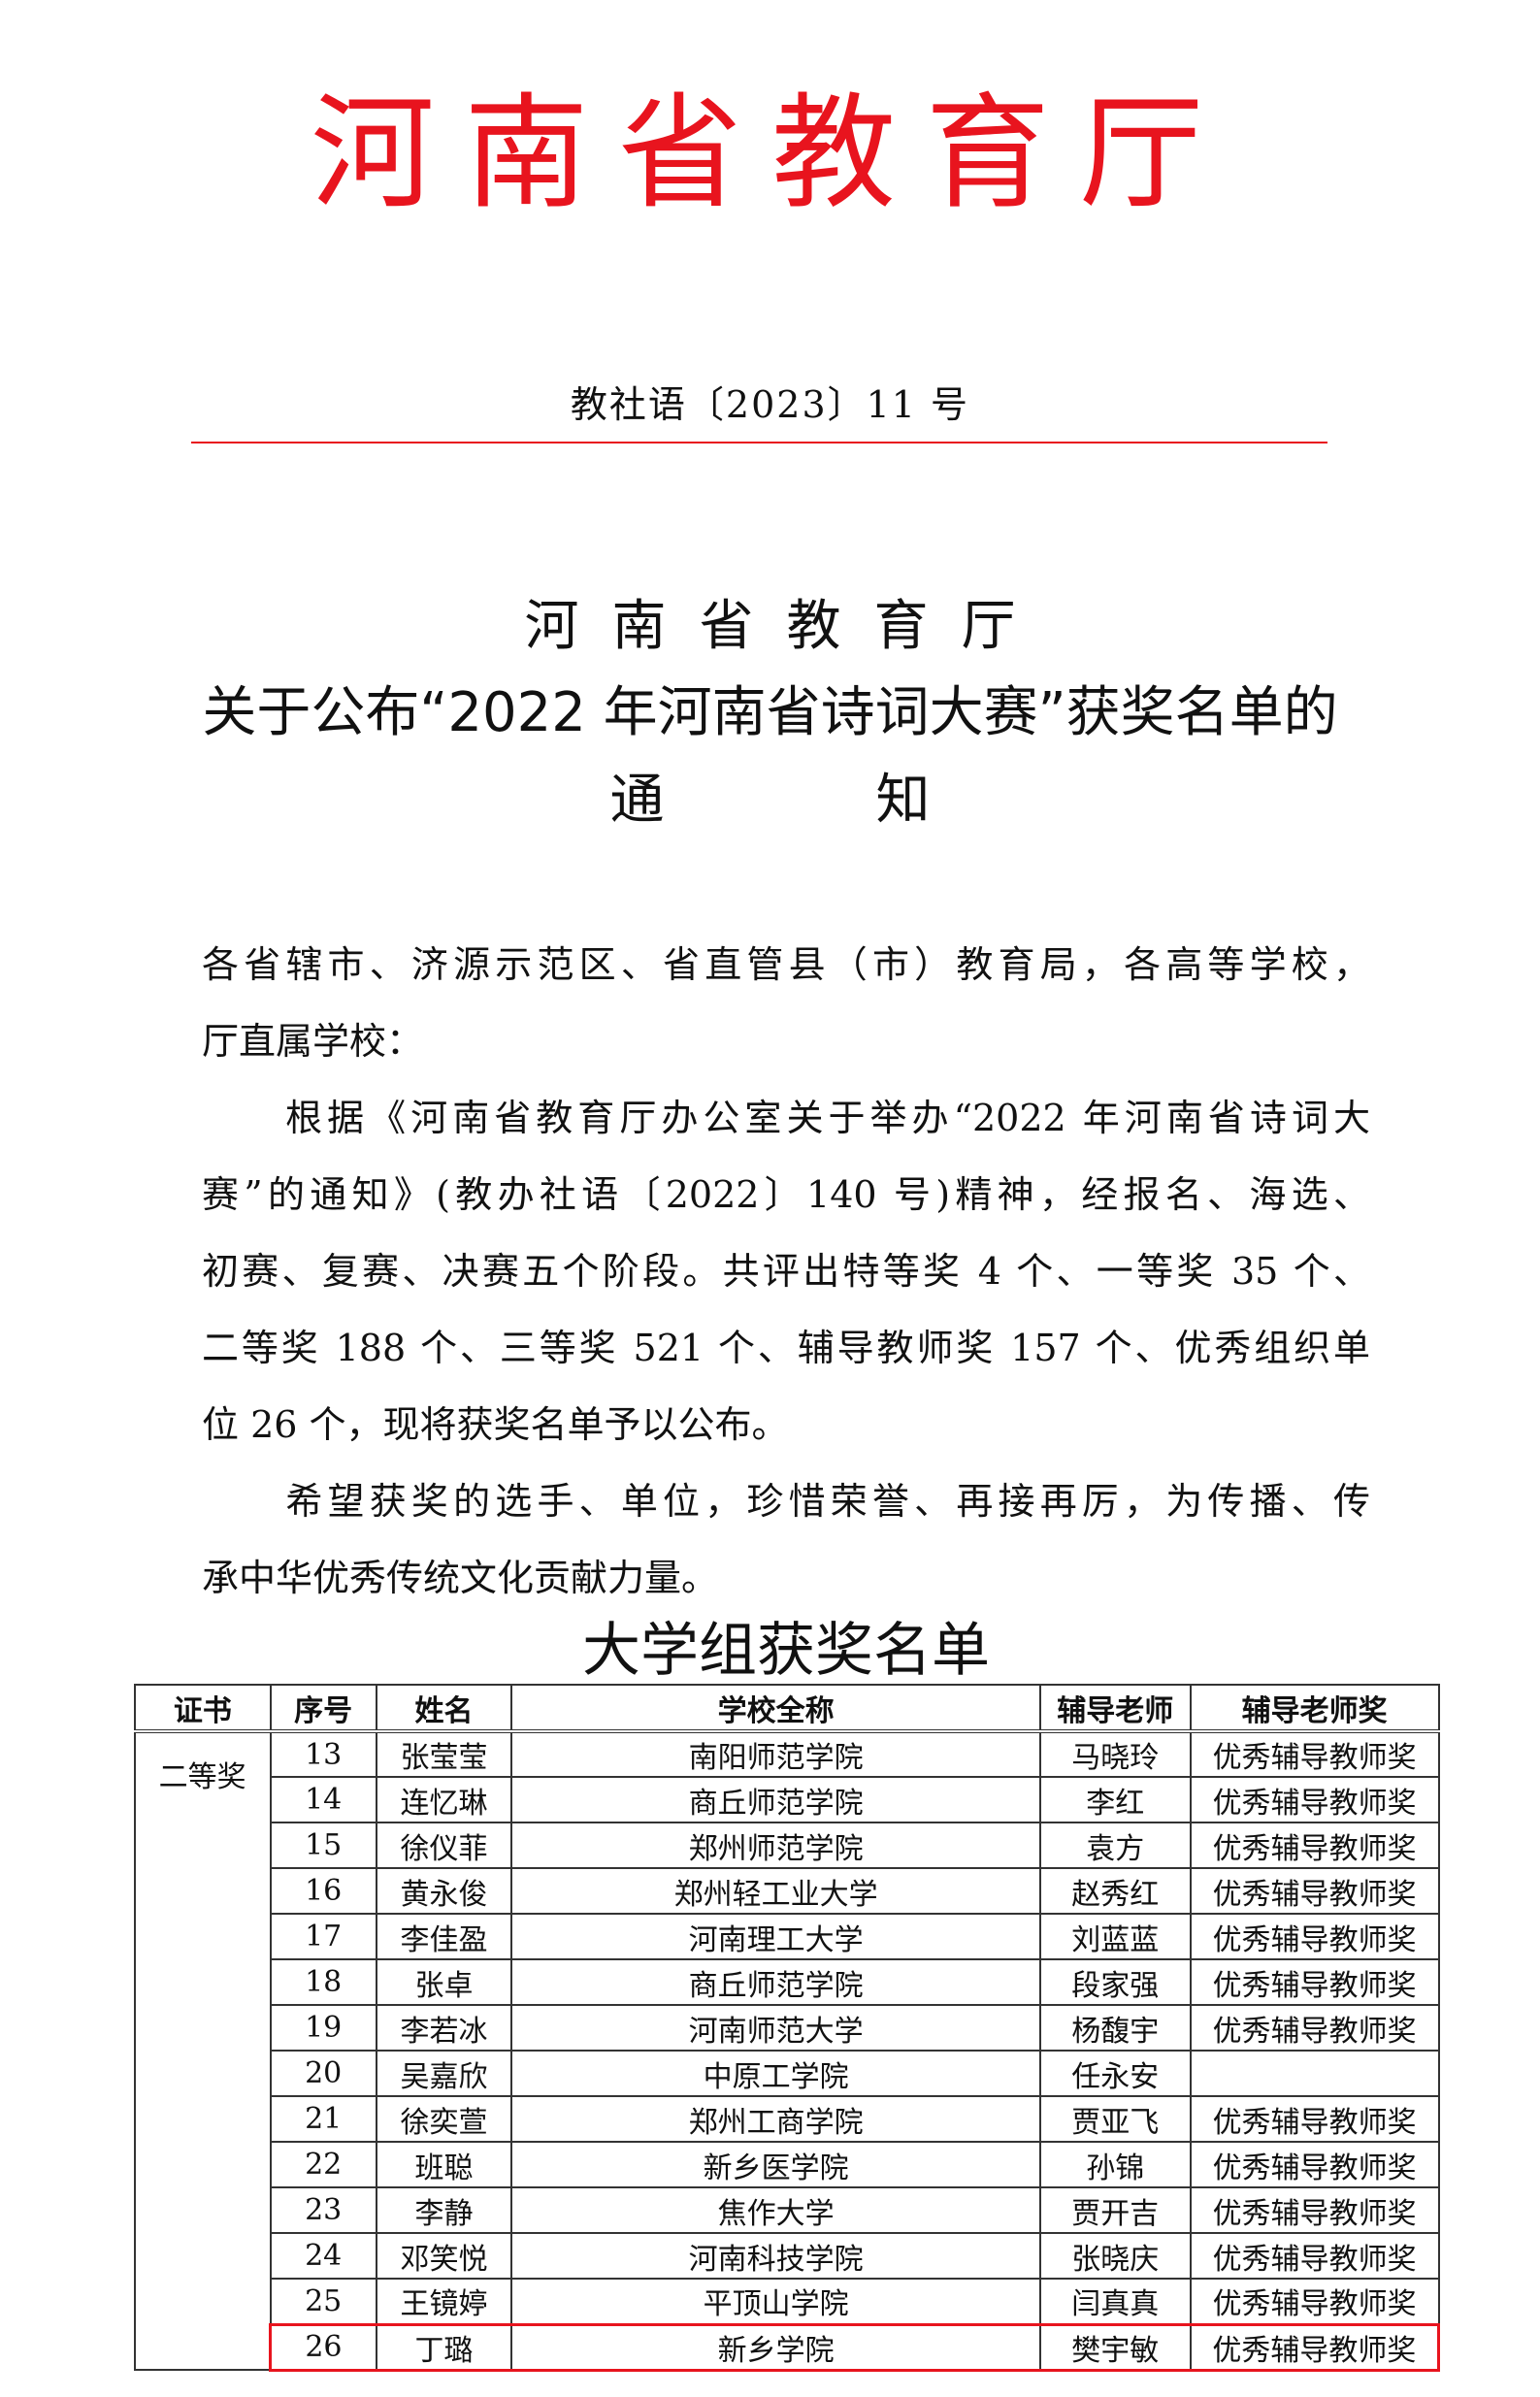  Describe the element at coordinates (323, 2073) in the screenshot. I see `seq-cell: 20` at that location.